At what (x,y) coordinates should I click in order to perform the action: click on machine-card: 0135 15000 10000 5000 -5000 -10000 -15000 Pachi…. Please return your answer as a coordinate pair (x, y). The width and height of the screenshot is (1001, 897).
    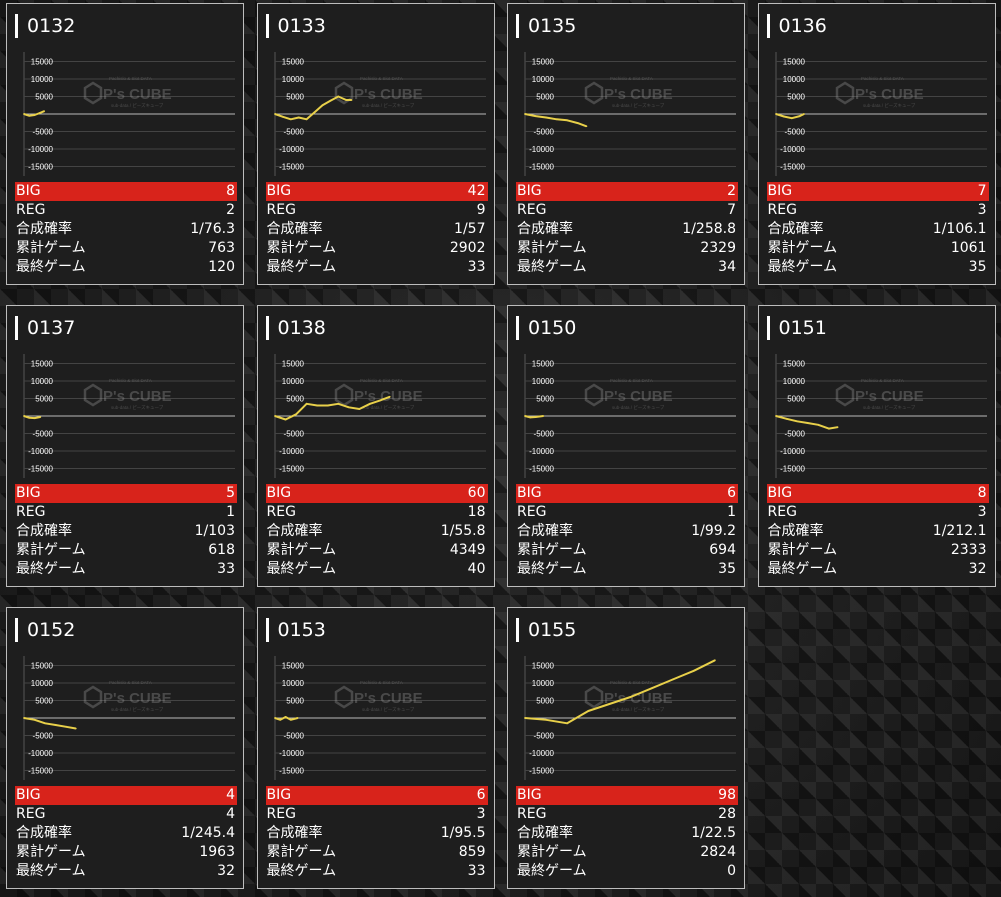
    Looking at the image, I should click on (626, 144).